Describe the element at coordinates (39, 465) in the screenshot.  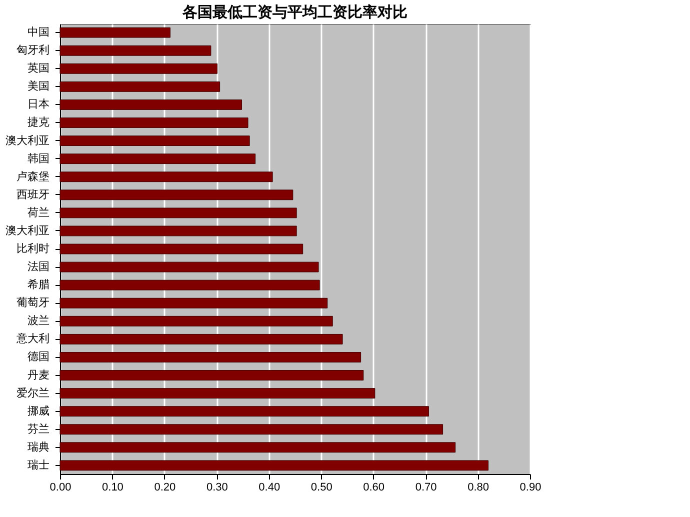
I see `y-tick-label: 瑞士` at that location.